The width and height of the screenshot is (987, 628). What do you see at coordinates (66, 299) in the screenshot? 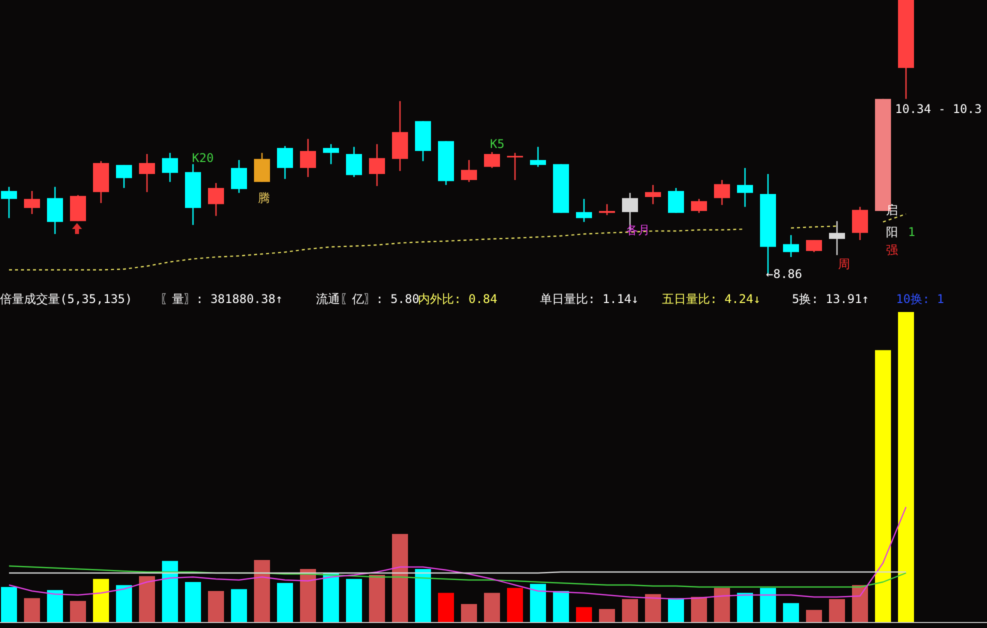
I see `text: 倍量成交量(5,35,135)` at bounding box center [66, 299].